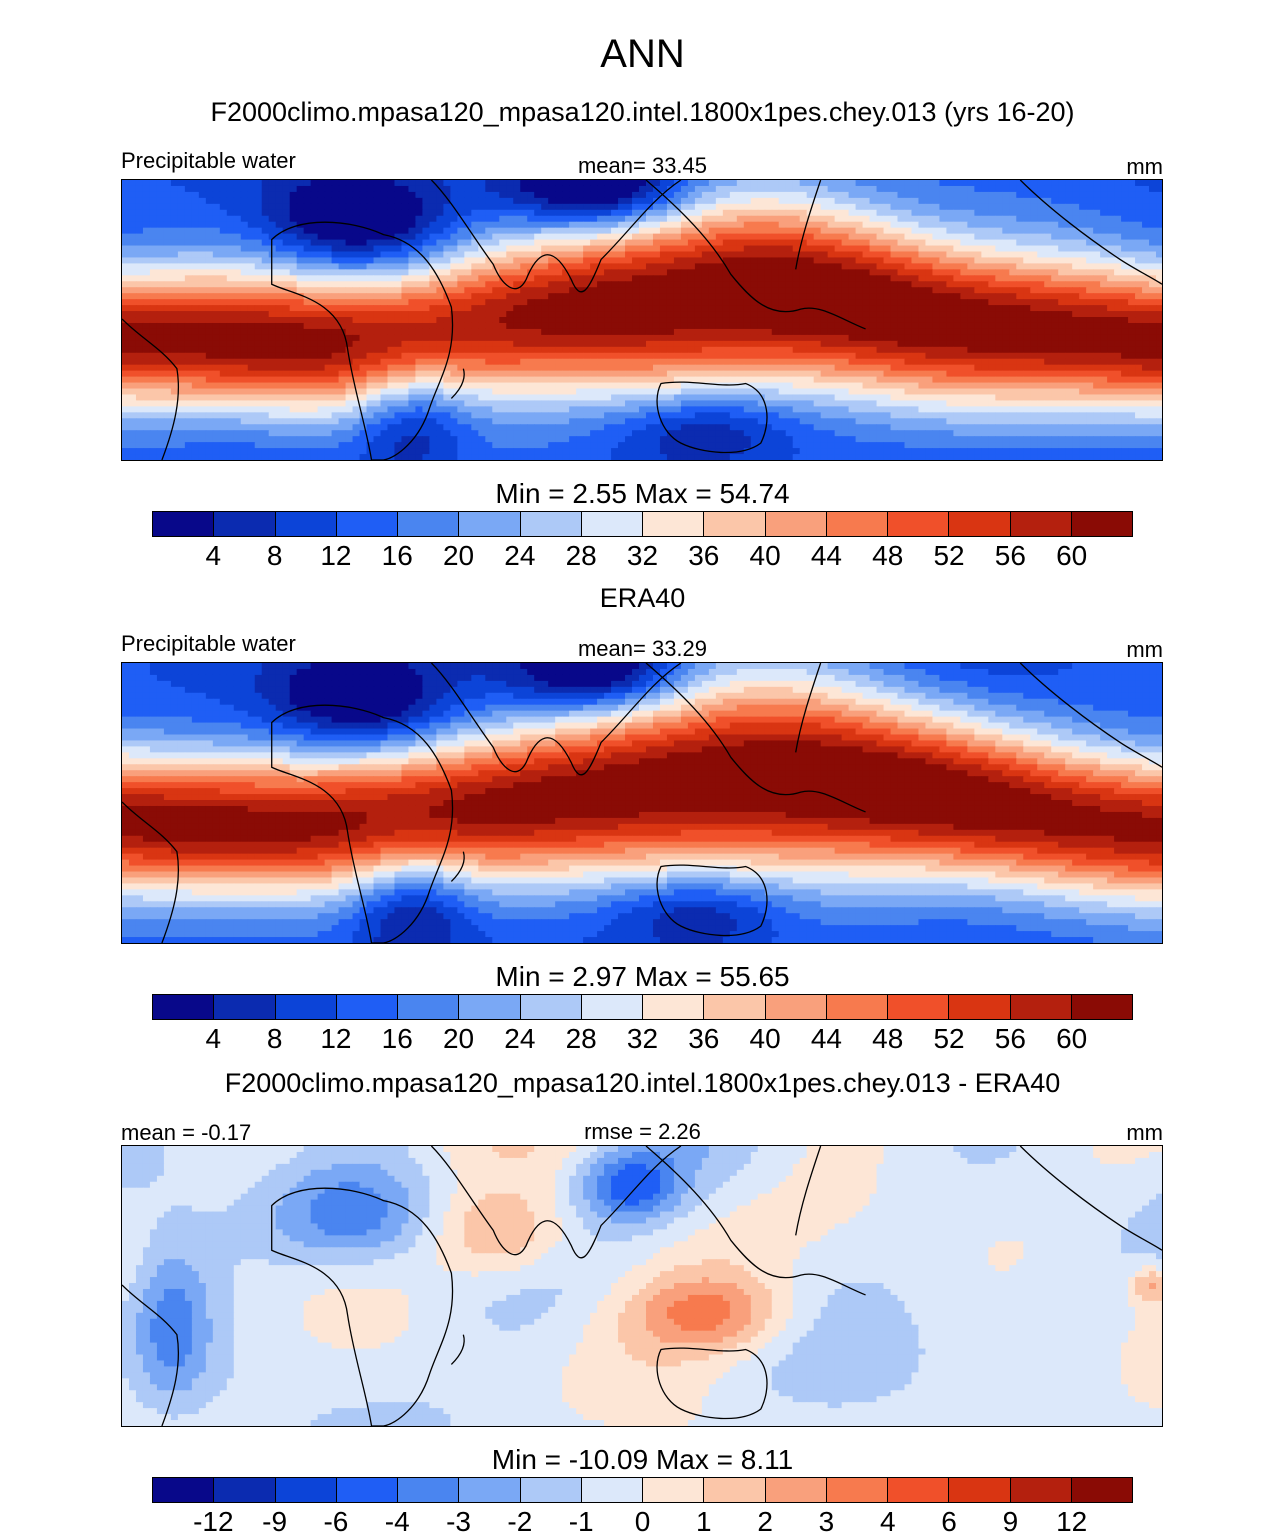 The width and height of the screenshot is (1285, 1539). Describe the element at coordinates (642, 494) in the screenshot. I see `panel-1-minmax: Min = 2.55 Max = 54.74` at that location.